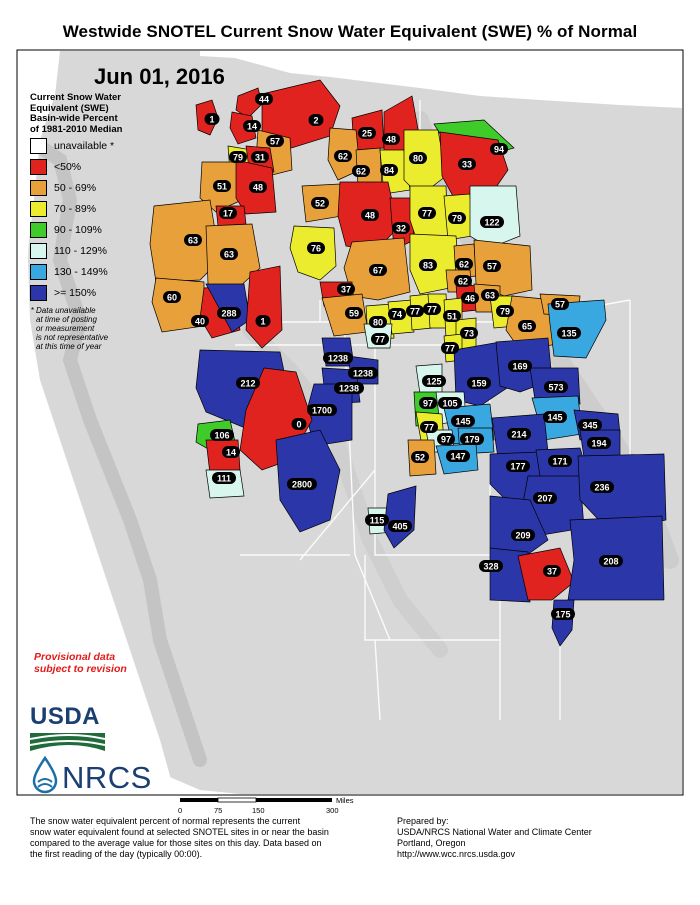  I want to click on basin-value-label: 212, so click(247, 384).